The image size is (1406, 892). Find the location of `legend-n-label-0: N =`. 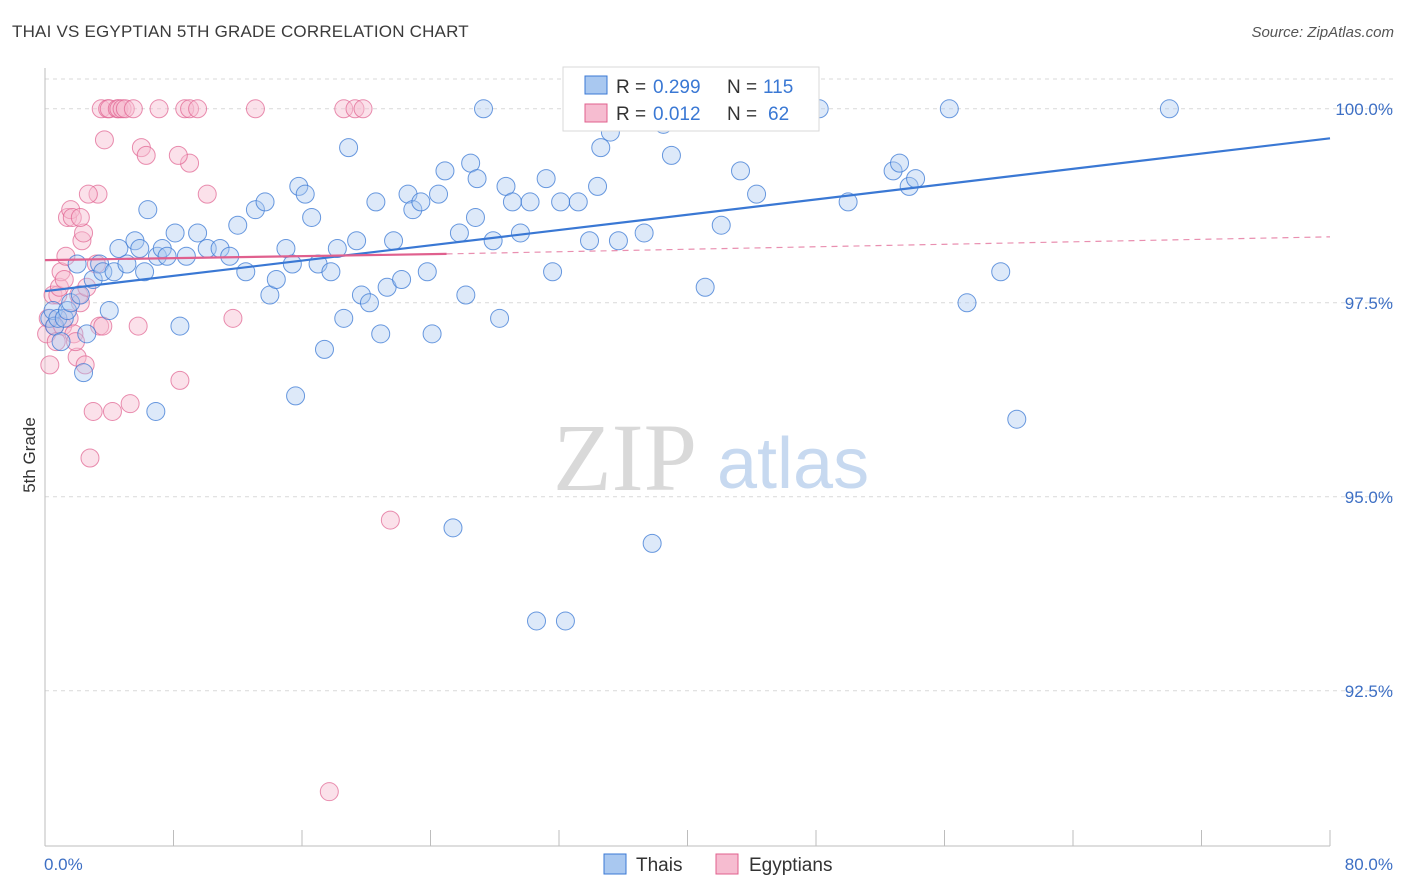

legend-n-label-0: N = is located at coordinates (742, 87).